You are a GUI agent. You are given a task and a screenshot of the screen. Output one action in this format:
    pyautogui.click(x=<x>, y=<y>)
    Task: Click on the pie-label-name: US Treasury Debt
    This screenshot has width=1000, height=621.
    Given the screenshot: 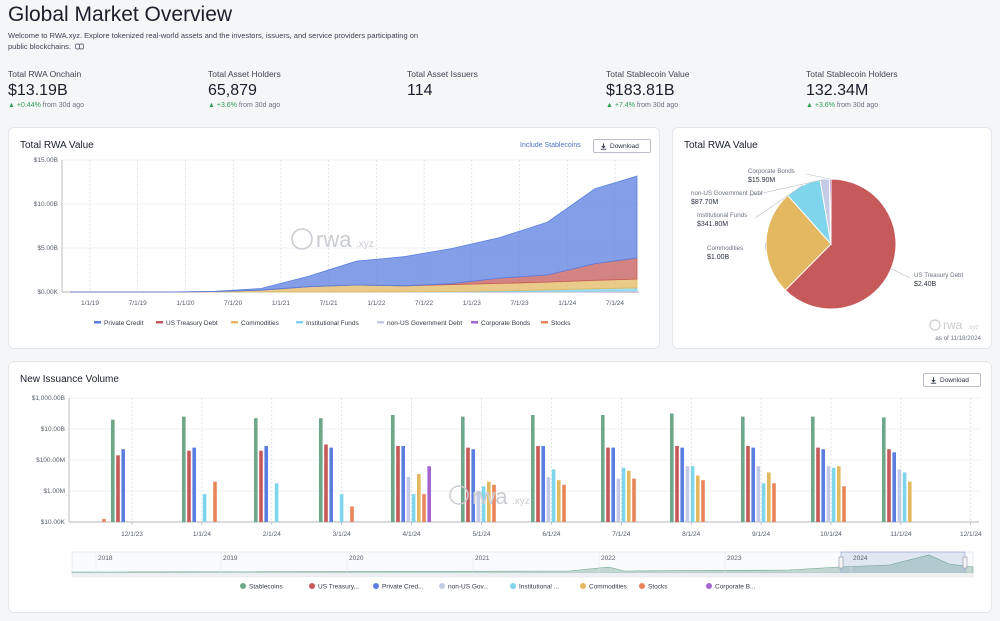 What is the action you would take?
    pyautogui.click(x=938, y=275)
    